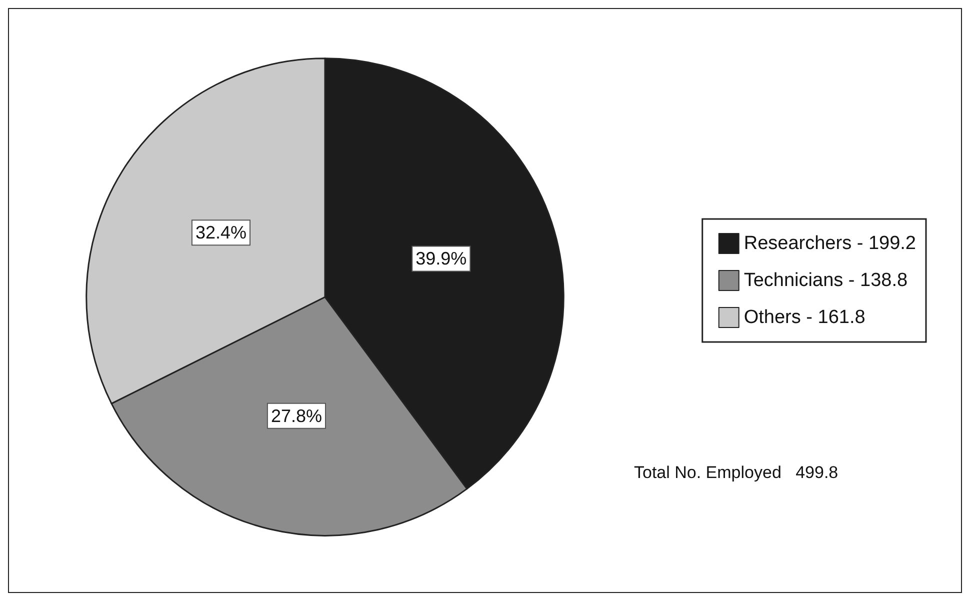 The height and width of the screenshot is (607, 974). What do you see at coordinates (805, 317) in the screenshot?
I see `legend-label: Others - 161.8` at bounding box center [805, 317].